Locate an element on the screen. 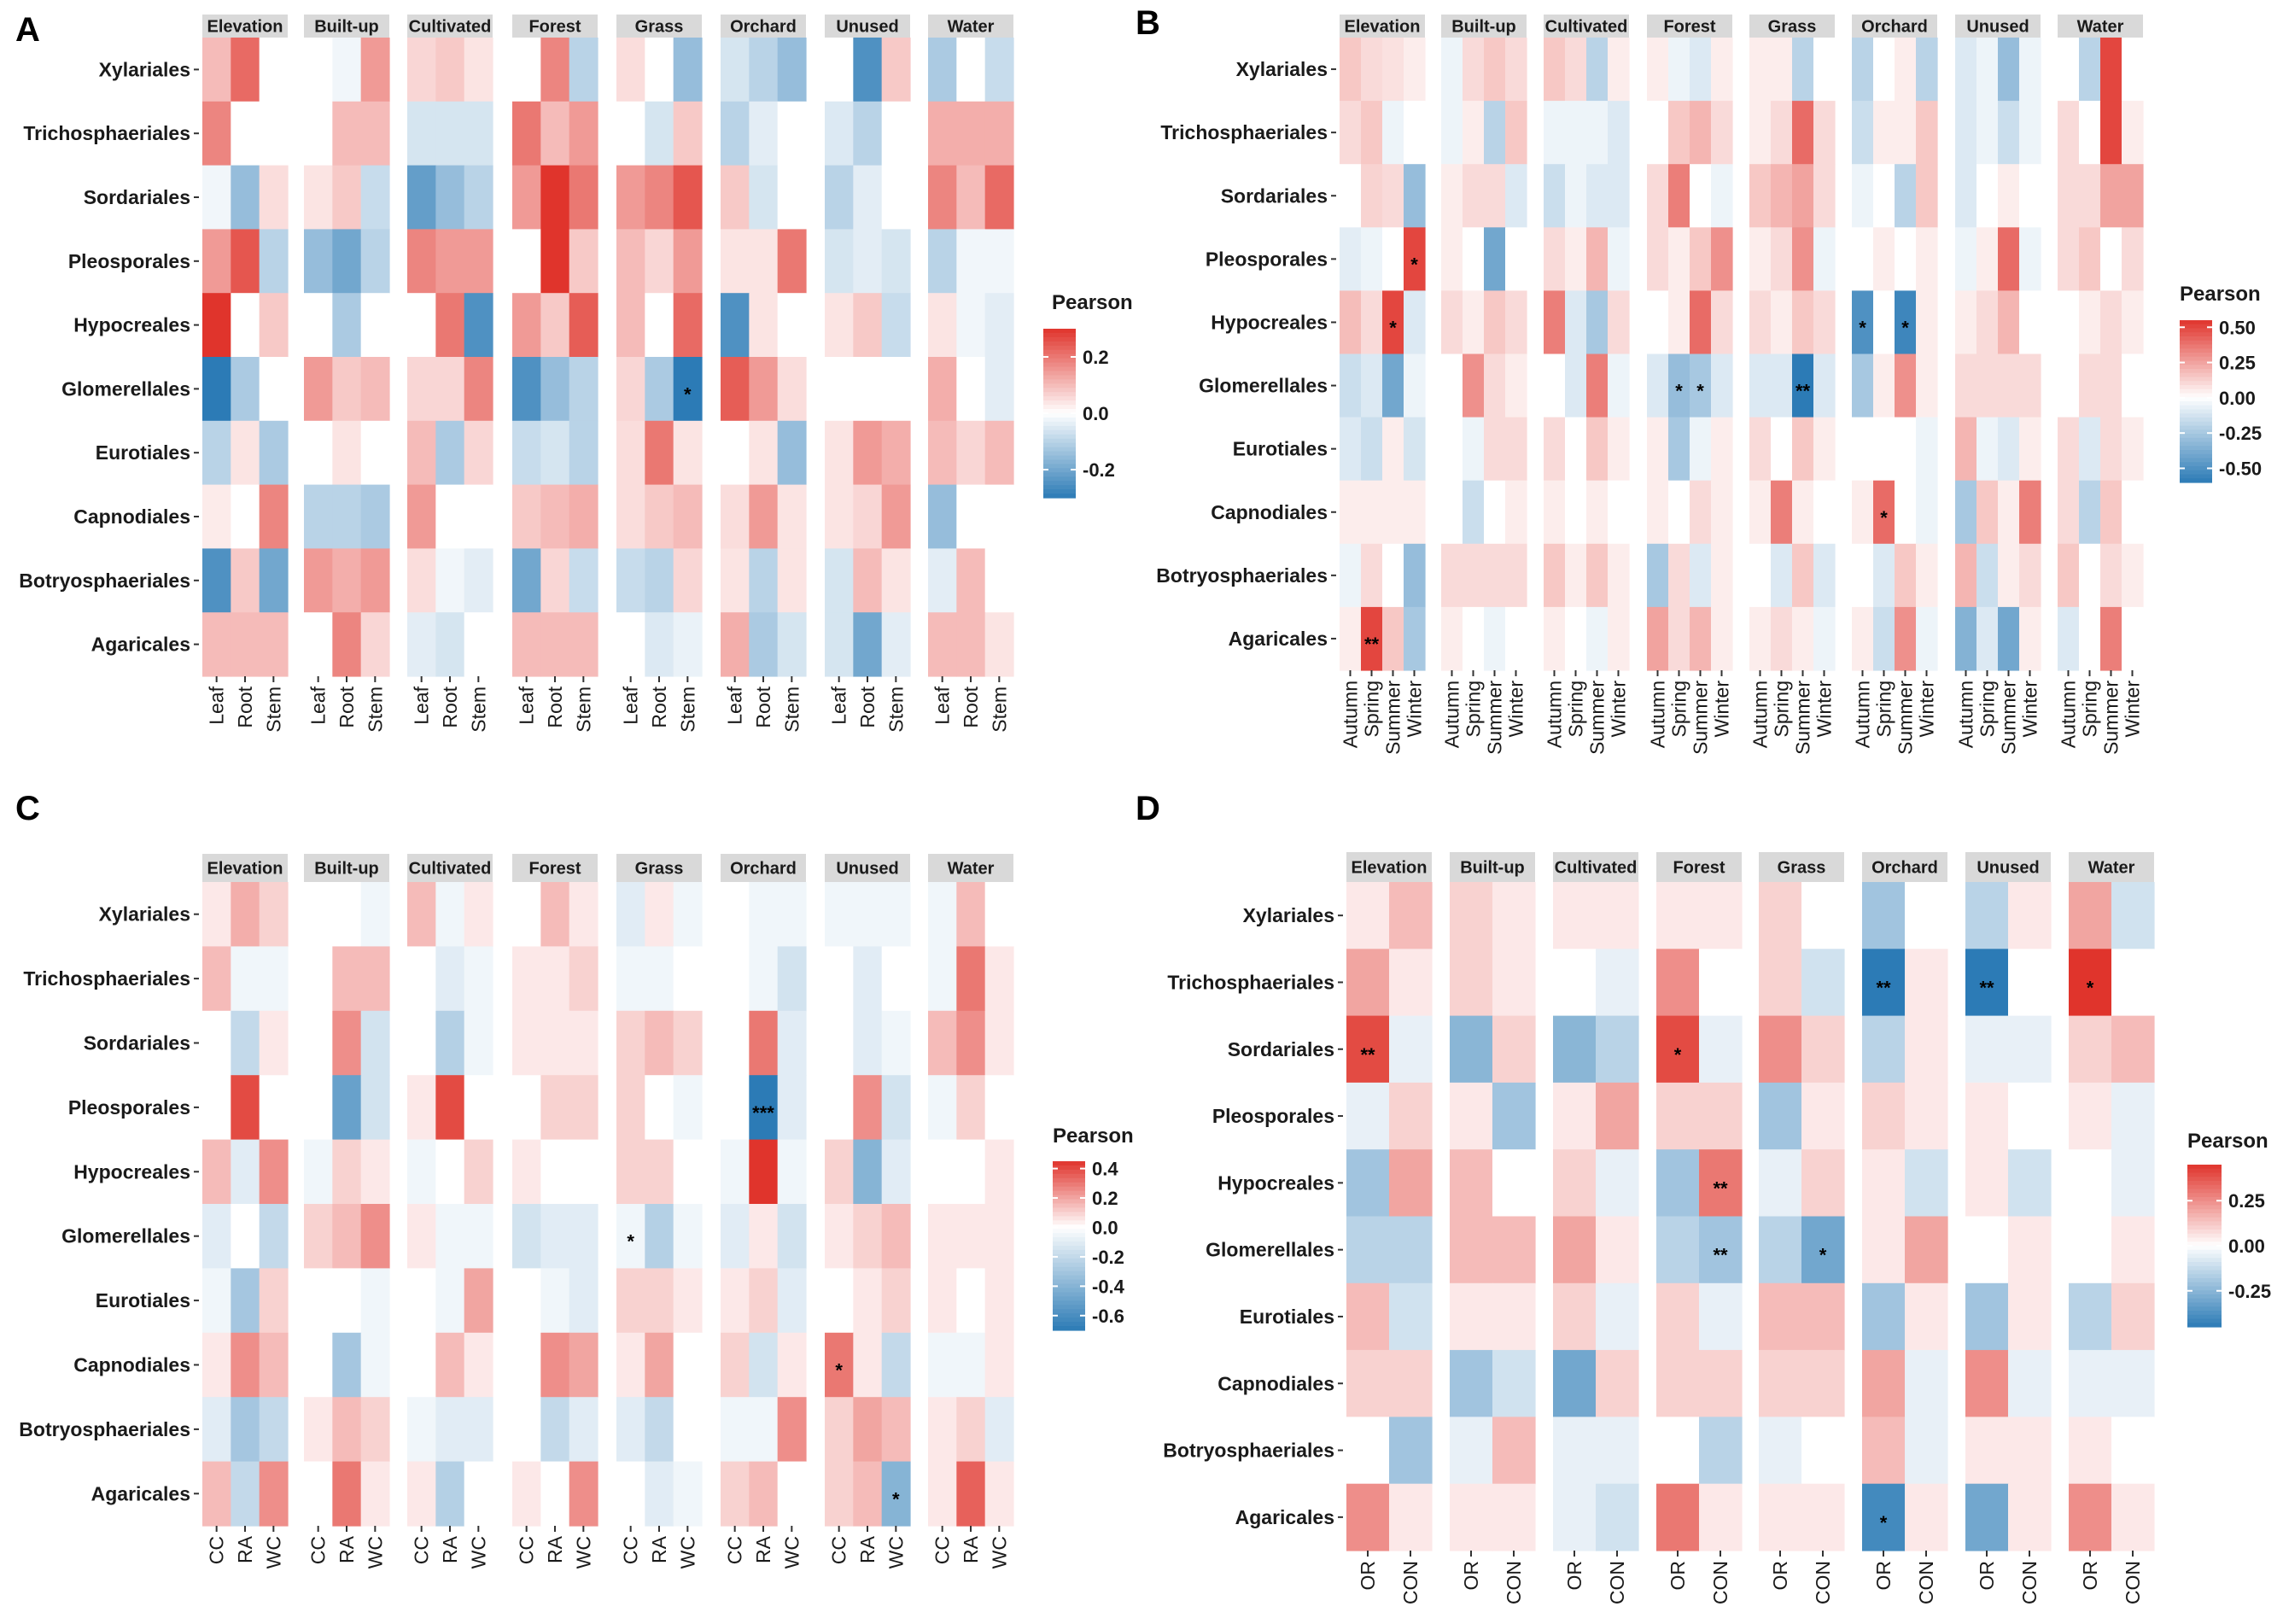  x-tick-label: Stem is located at coordinates (896, 710).